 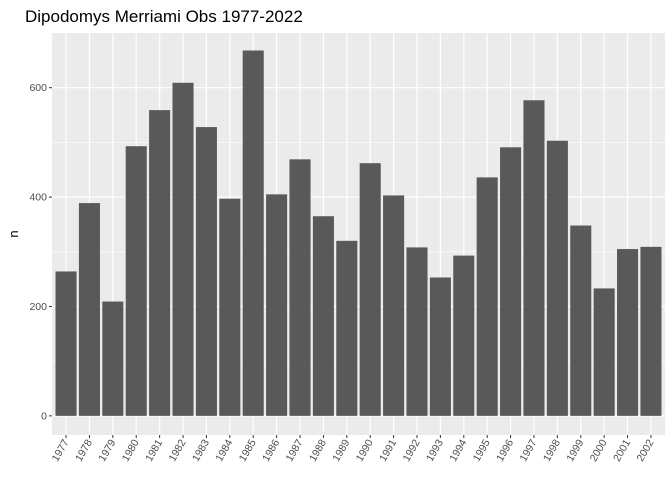 I want to click on bar-1980, so click(x=136, y=281).